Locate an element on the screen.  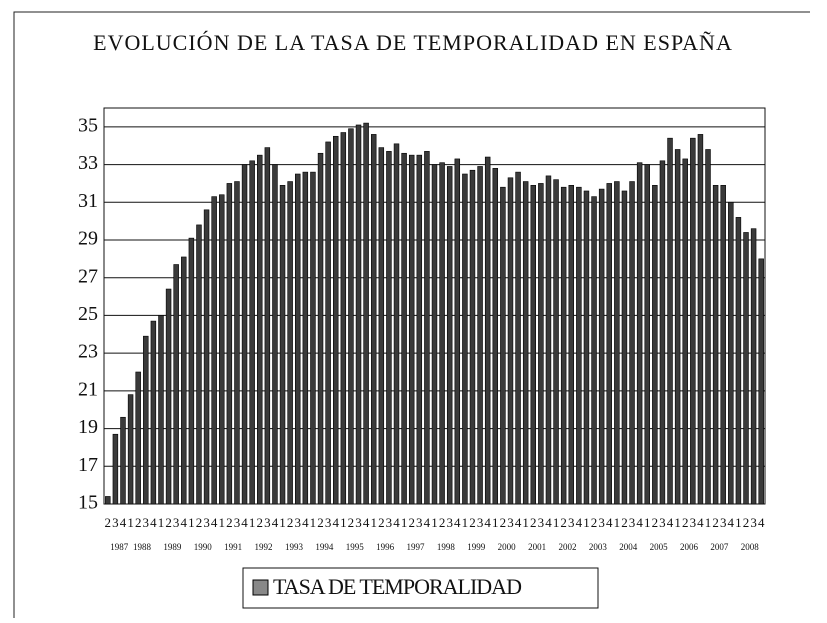
year-label: 1994 is located at coordinates (324, 547).